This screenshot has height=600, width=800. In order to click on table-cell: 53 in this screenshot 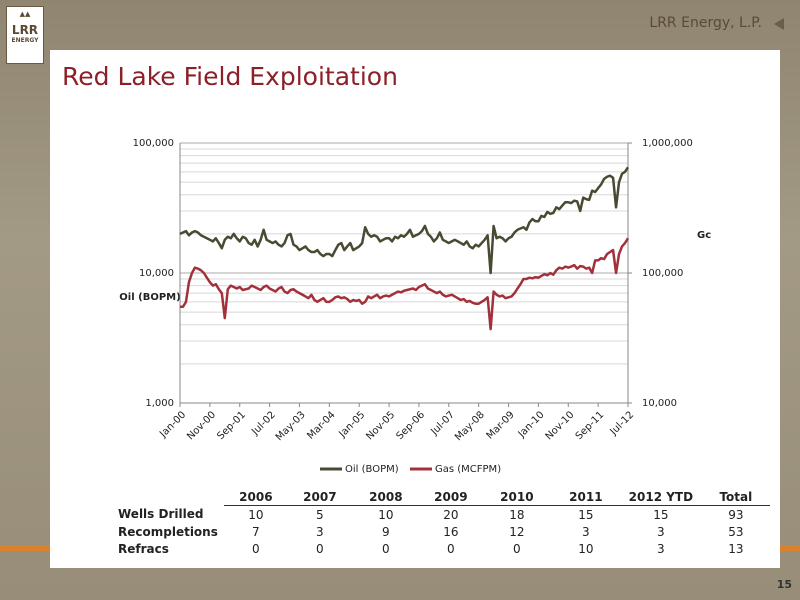, I will do `click(736, 531)`.